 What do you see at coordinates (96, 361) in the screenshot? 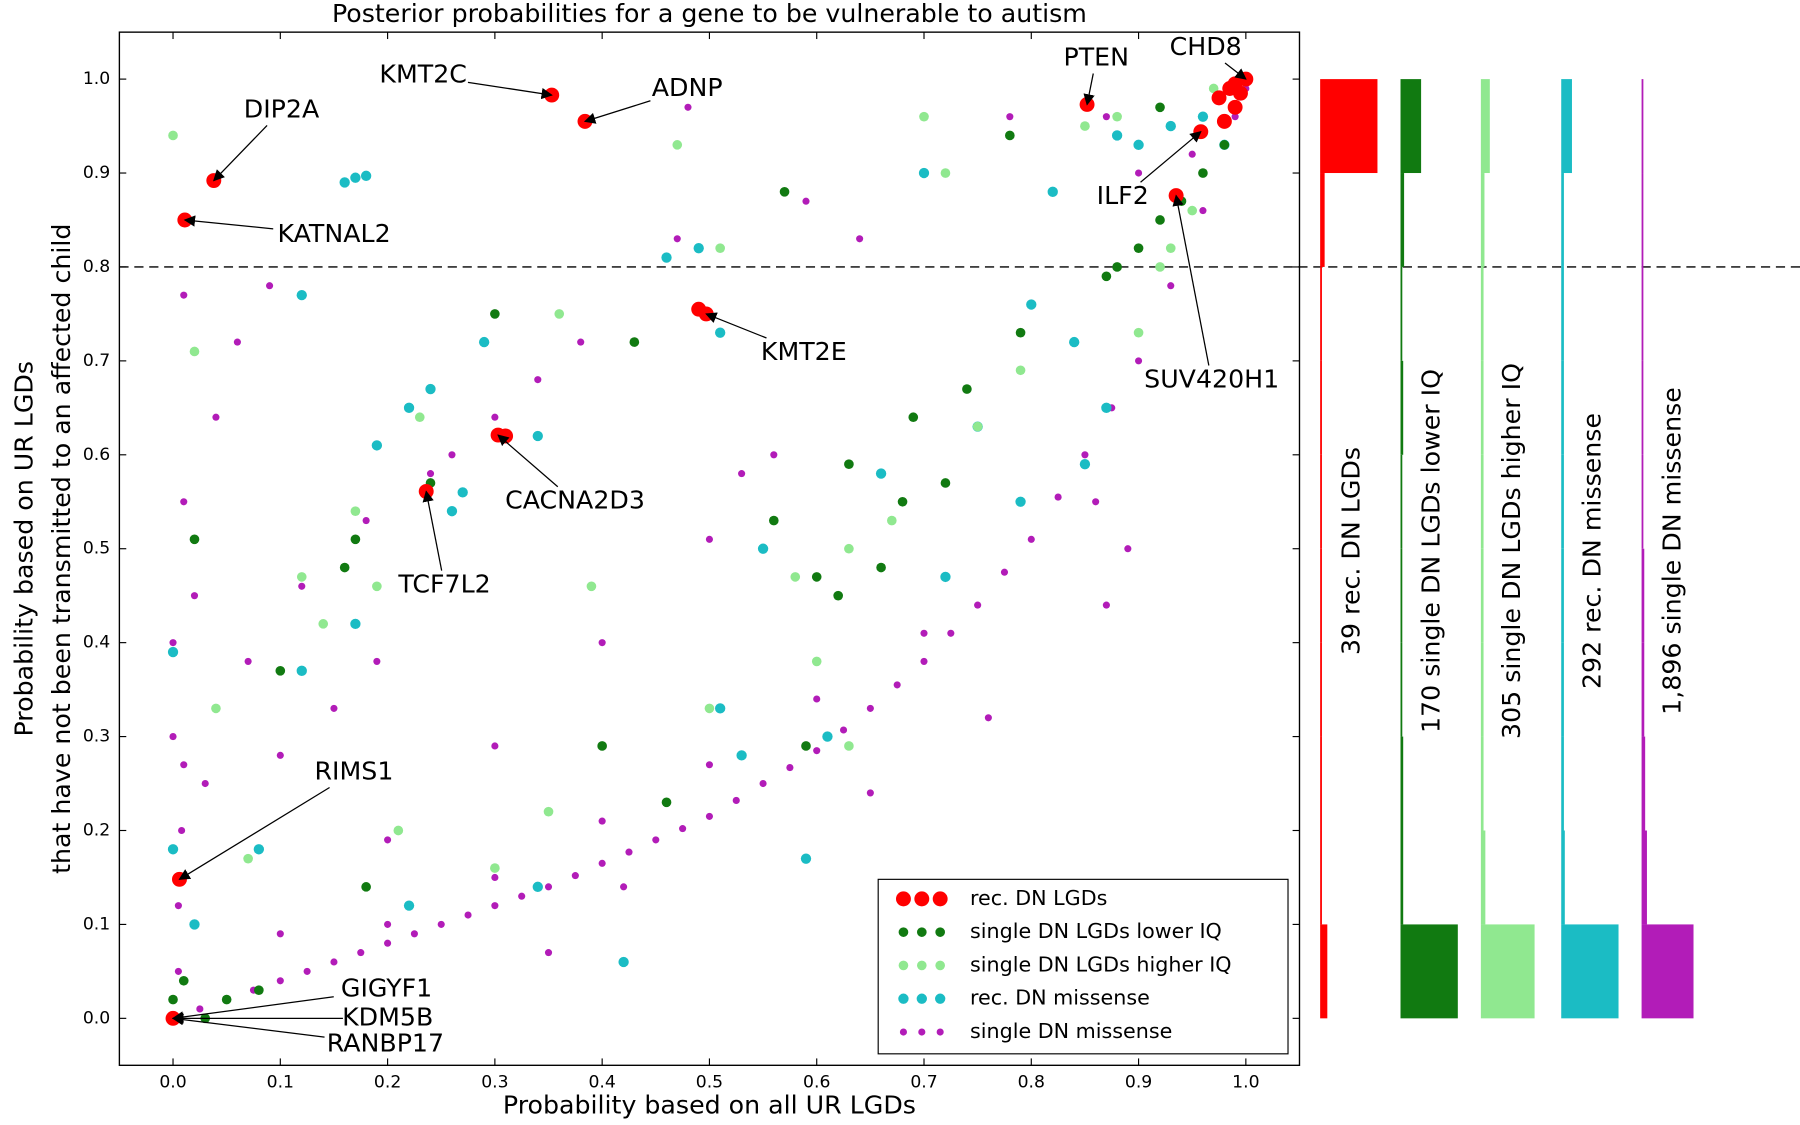
I see `y-tick-label: 0.7` at bounding box center [96, 361].